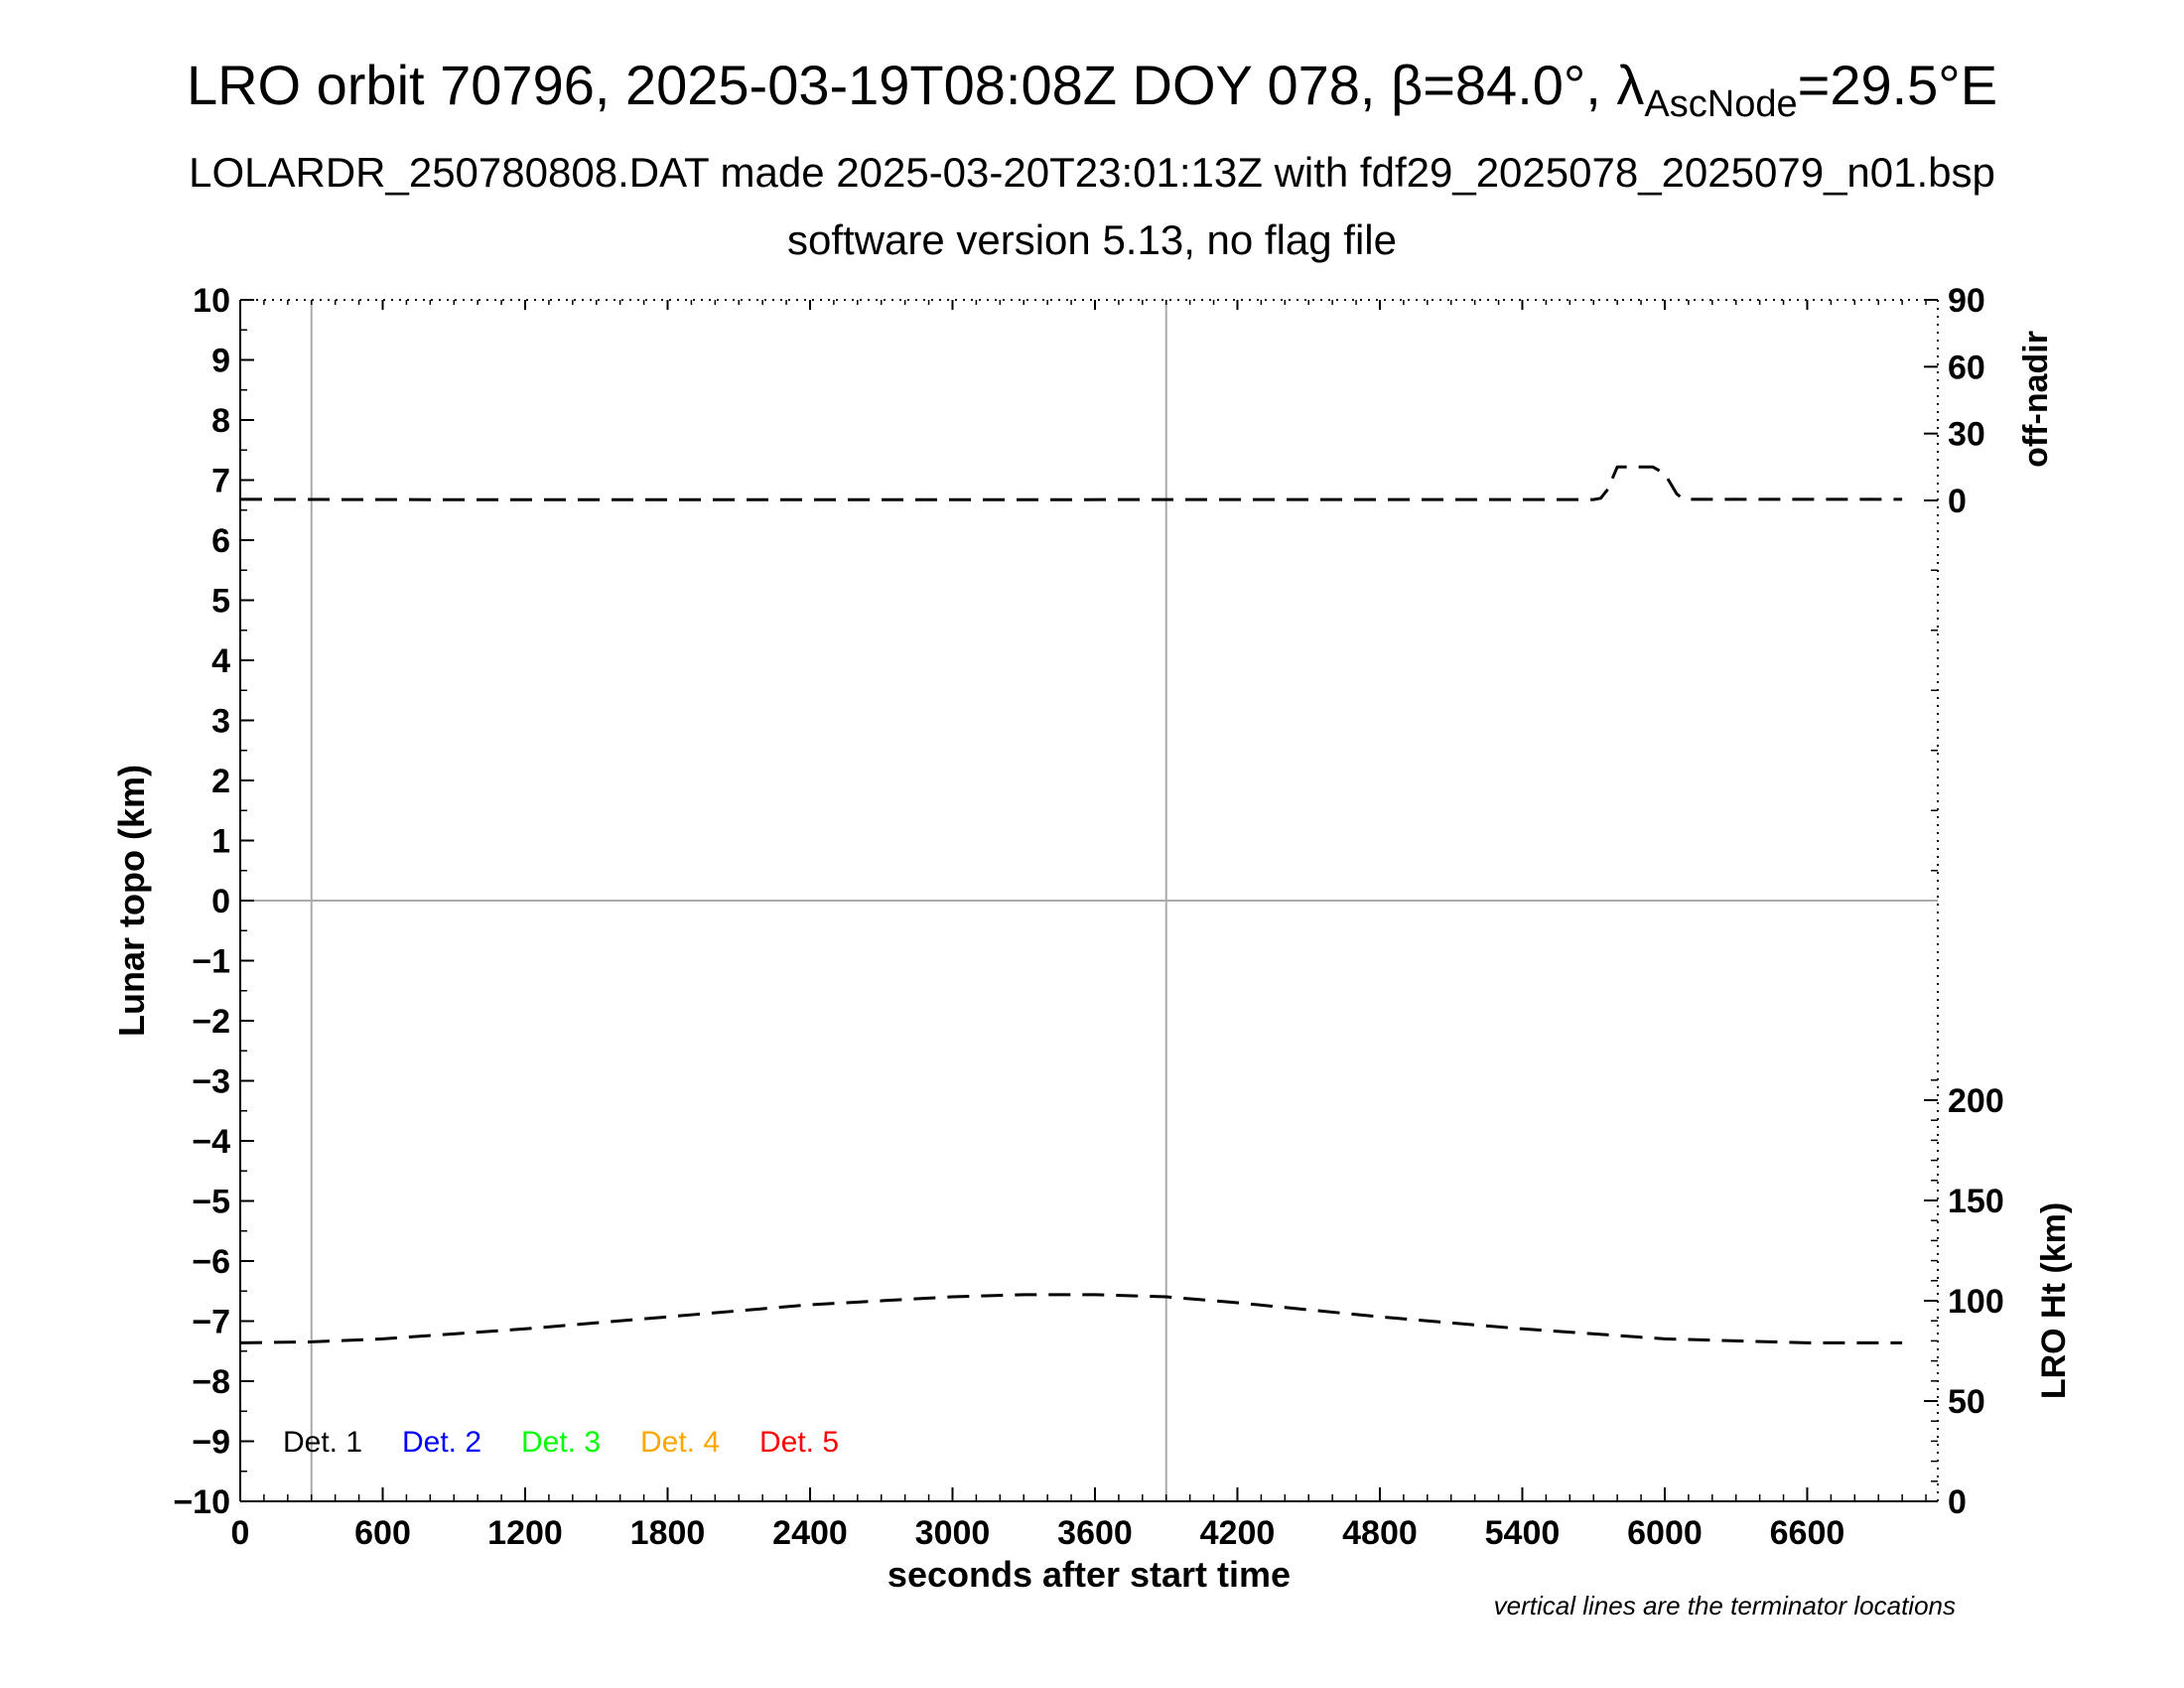 The width and height of the screenshot is (2184, 1688). What do you see at coordinates (1966, 301) in the screenshot?
I see `offnadir-tick-label: 90` at bounding box center [1966, 301].